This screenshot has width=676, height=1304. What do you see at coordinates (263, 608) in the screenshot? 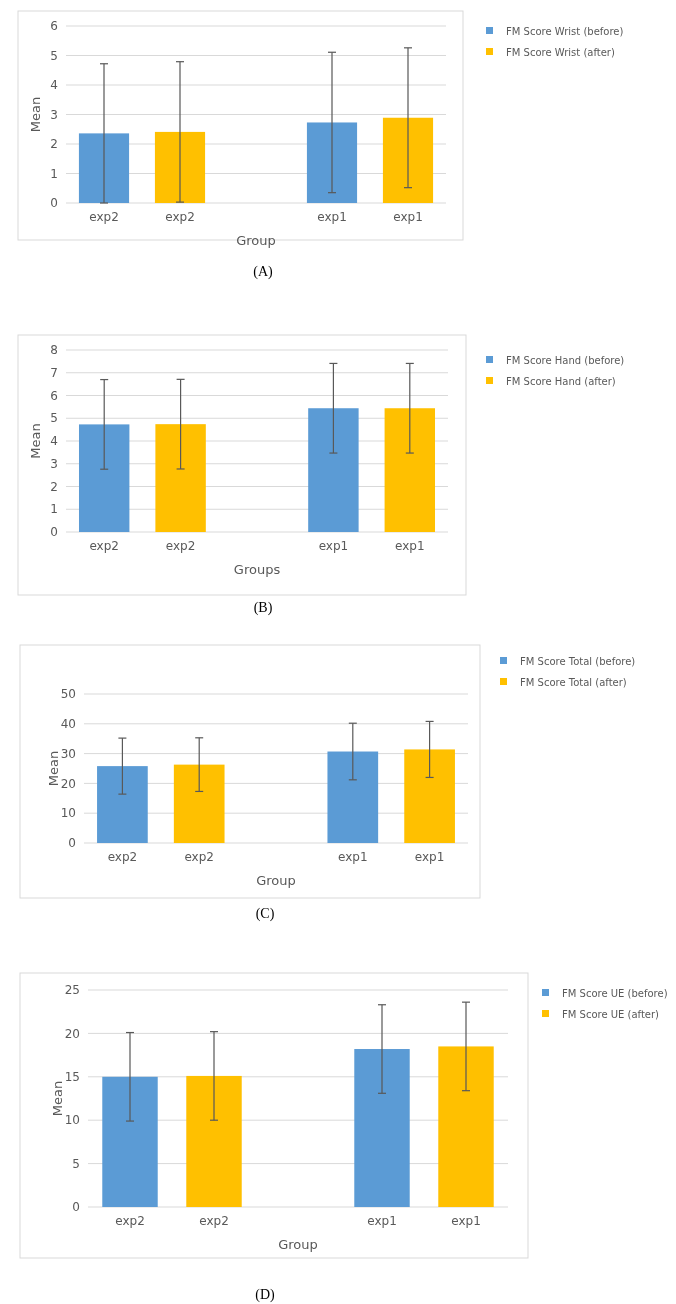
I see `text: (B)` at bounding box center [263, 608].